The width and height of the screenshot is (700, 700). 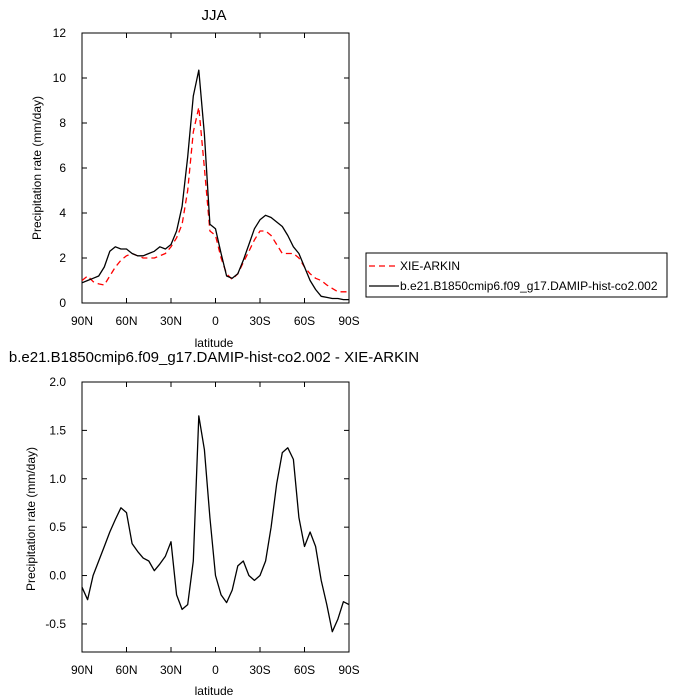 I want to click on top-panel-xtick-label: 60N, so click(x=126, y=321).